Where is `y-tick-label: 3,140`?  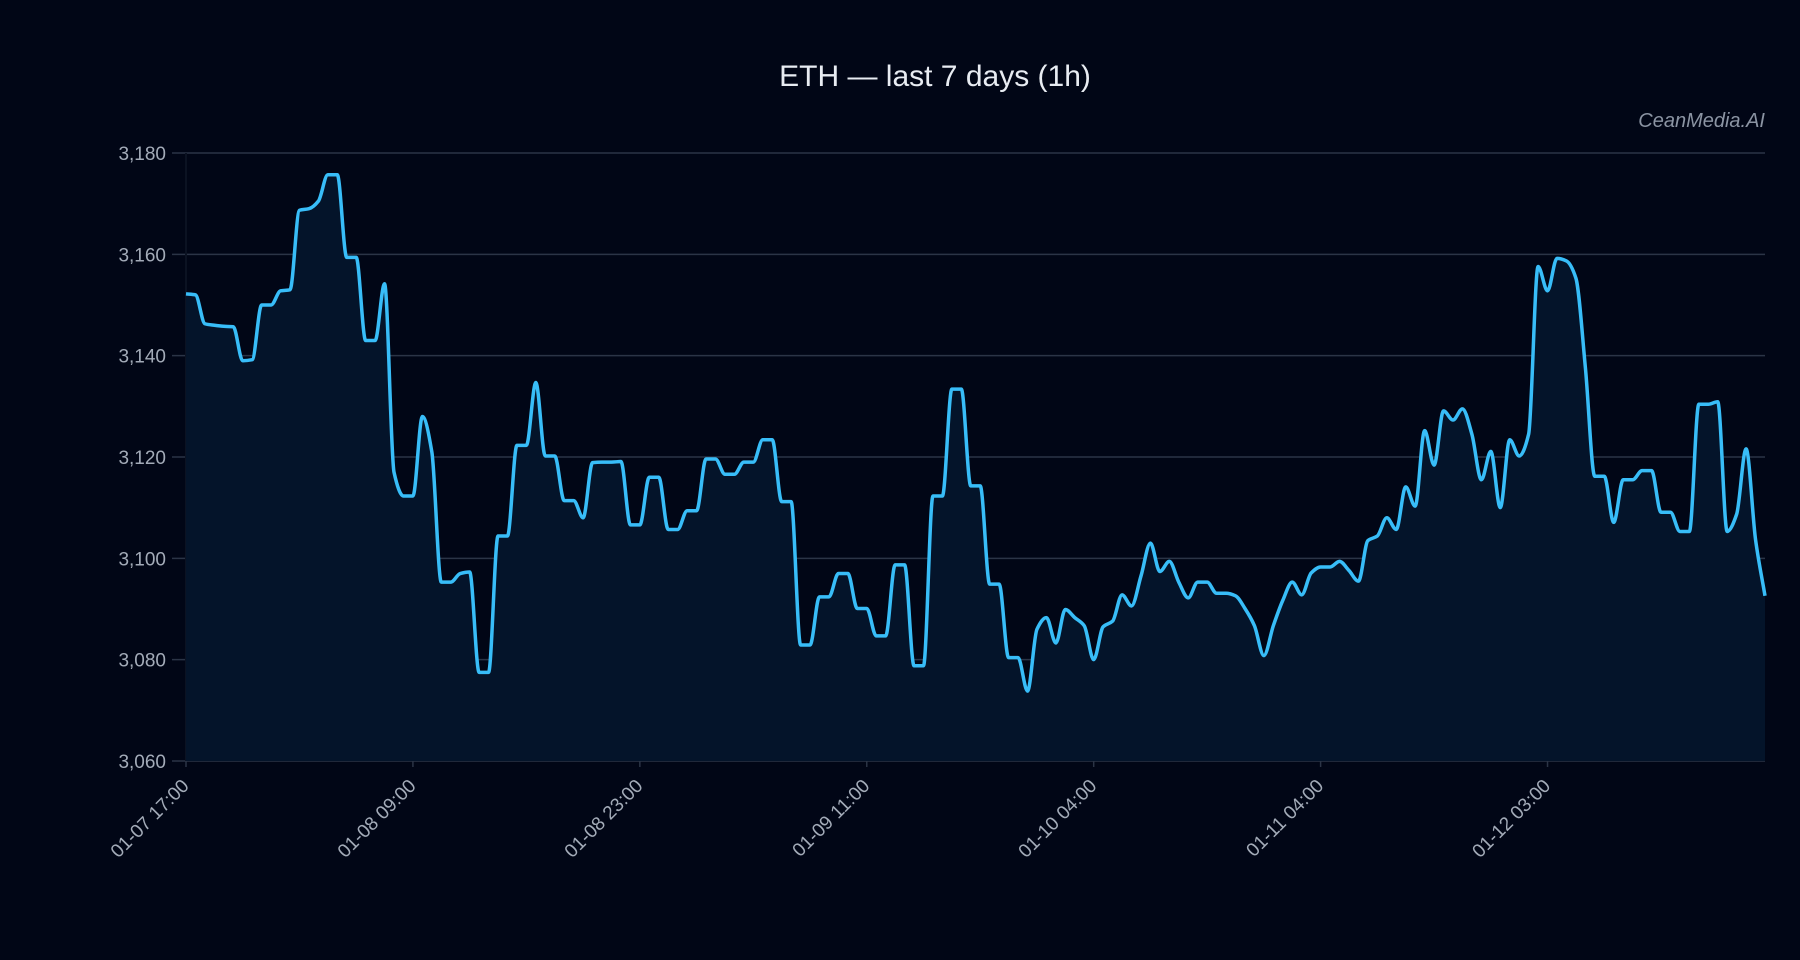
y-tick-label: 3,140 is located at coordinates (142, 357).